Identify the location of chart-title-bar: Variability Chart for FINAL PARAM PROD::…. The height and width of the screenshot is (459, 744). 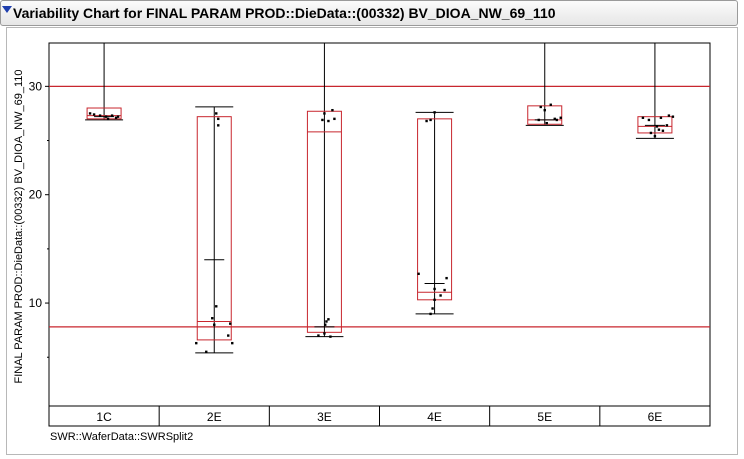
(369, 13).